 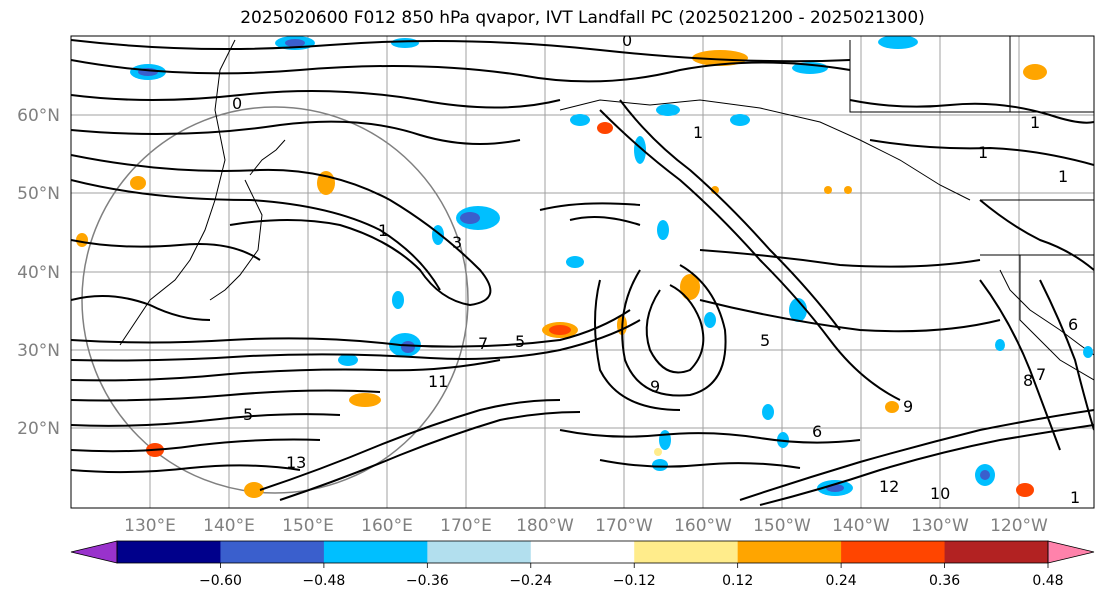 What do you see at coordinates (703, 526) in the screenshot?
I see `lon-label: 160°W` at bounding box center [703, 526].